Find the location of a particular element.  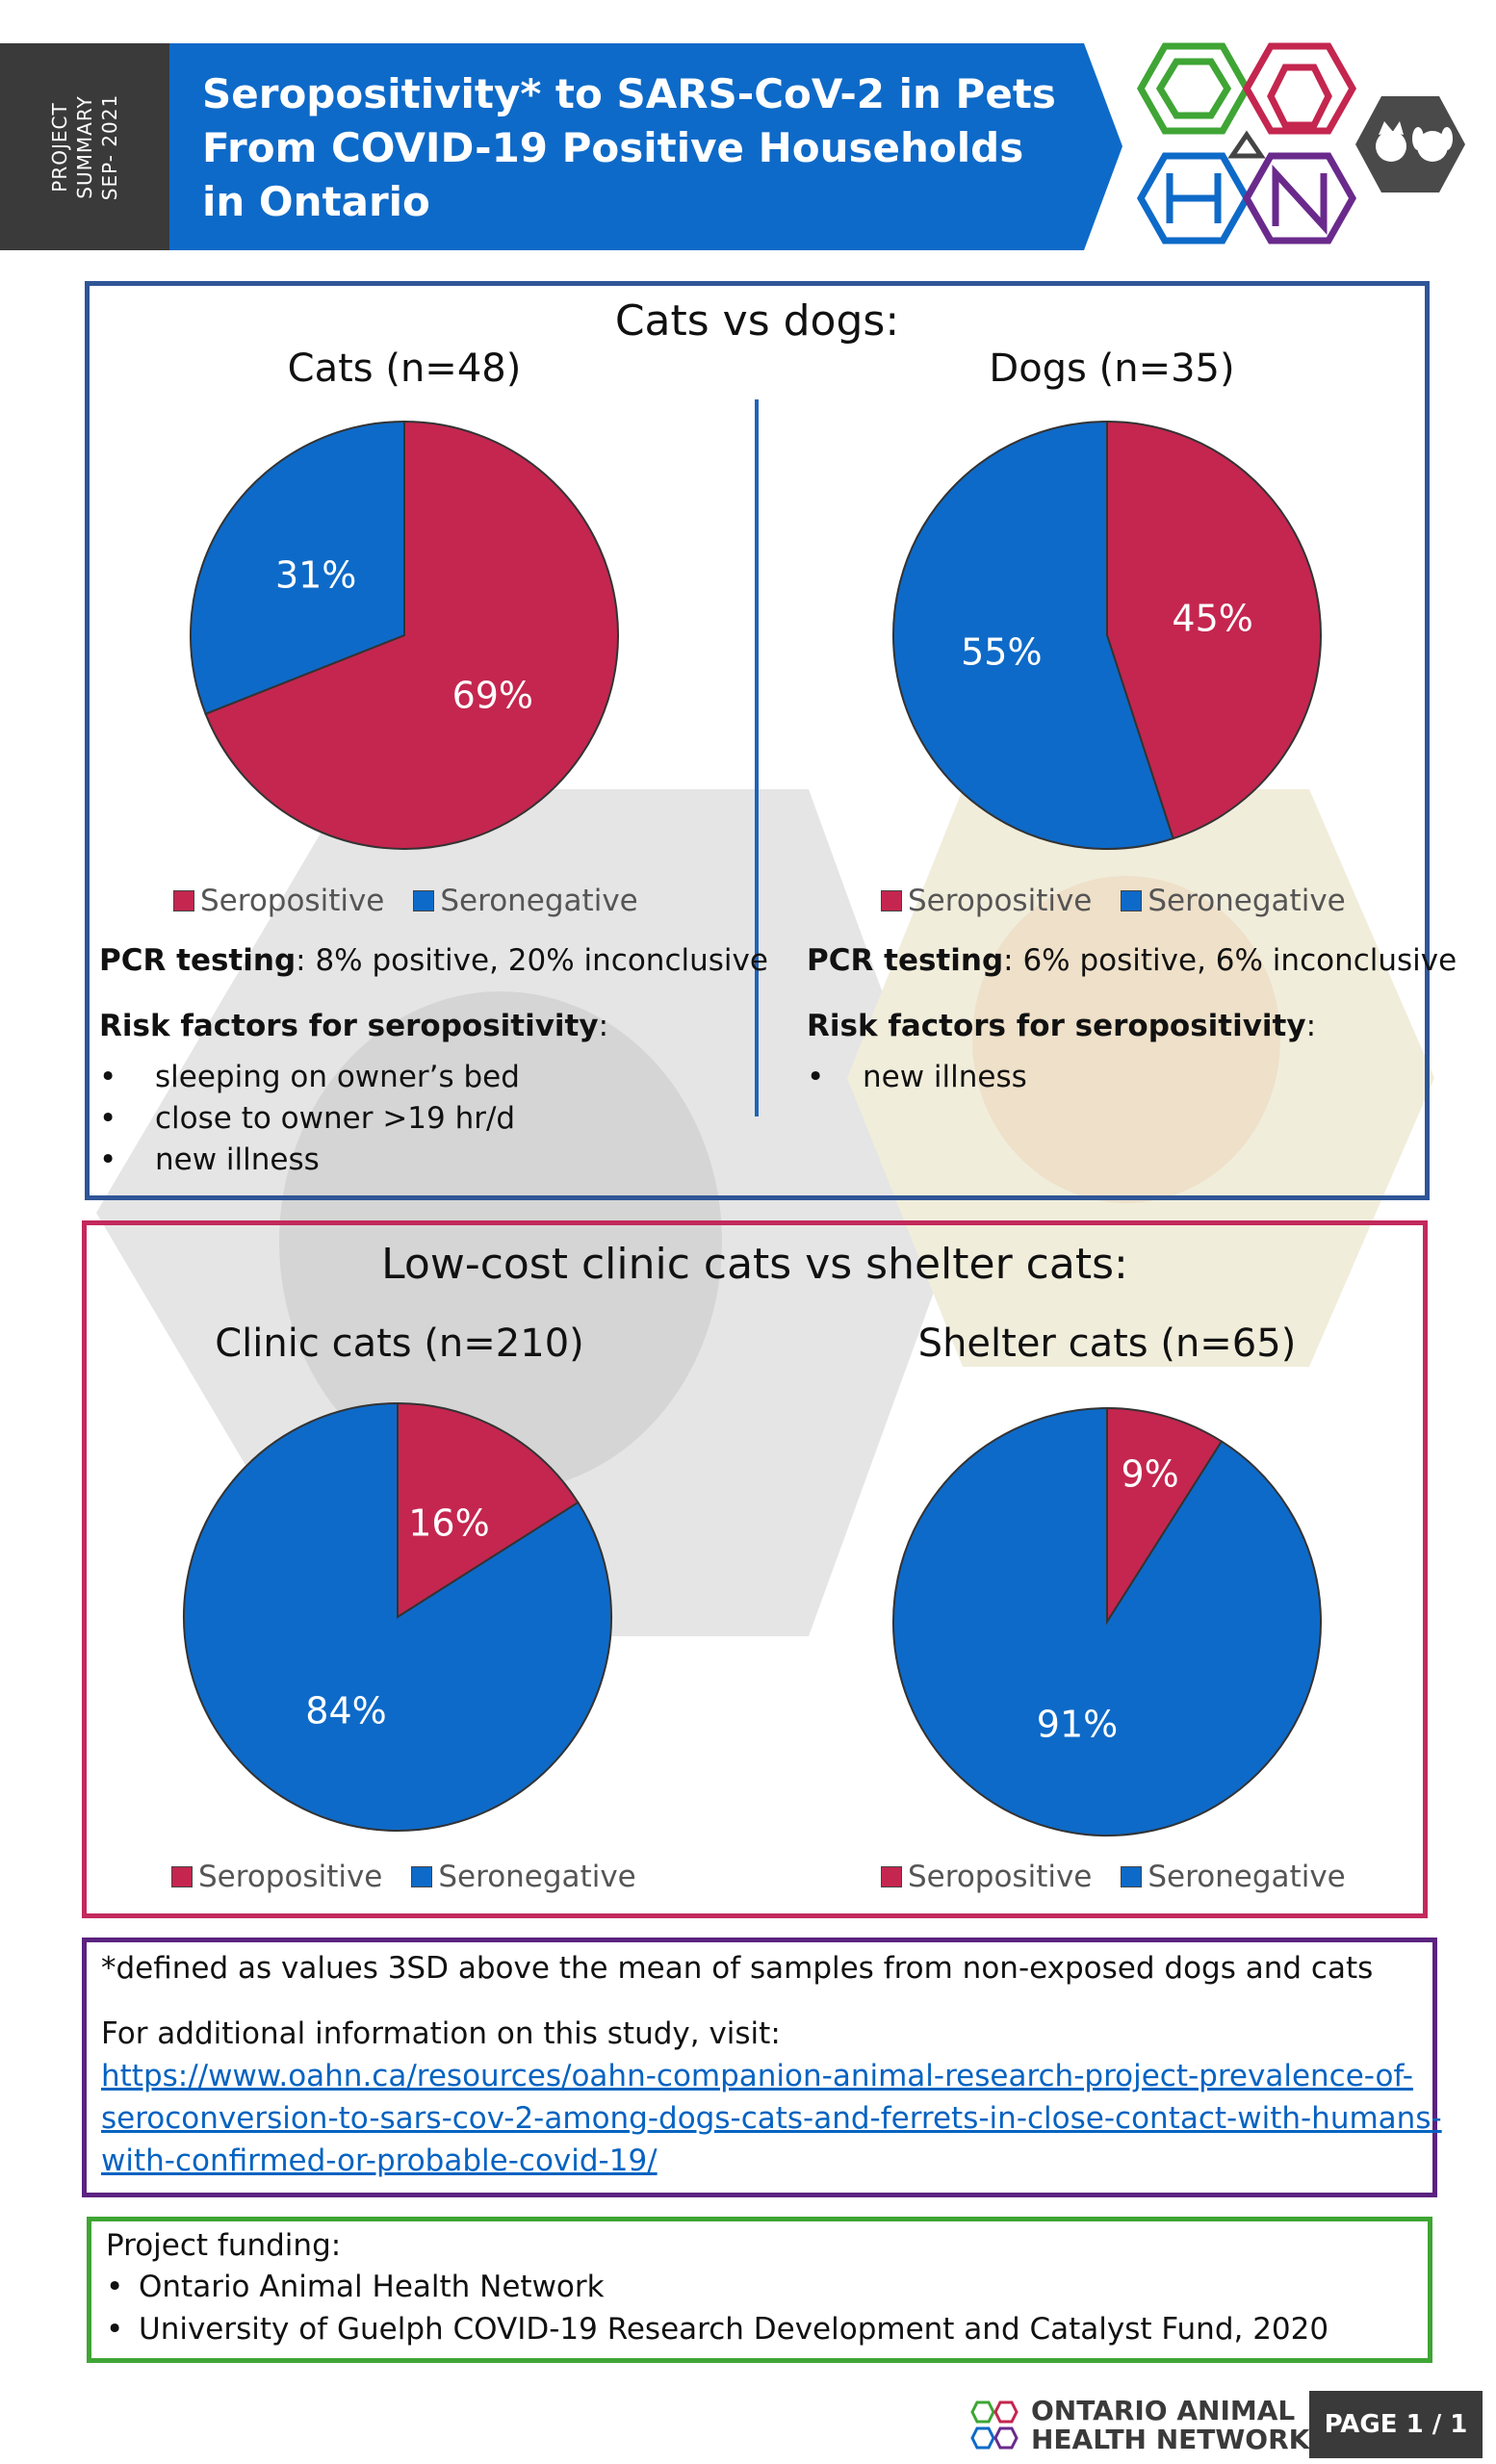

legend-clinic-cats: Seropositive Seronegative is located at coordinates (418, 1877).